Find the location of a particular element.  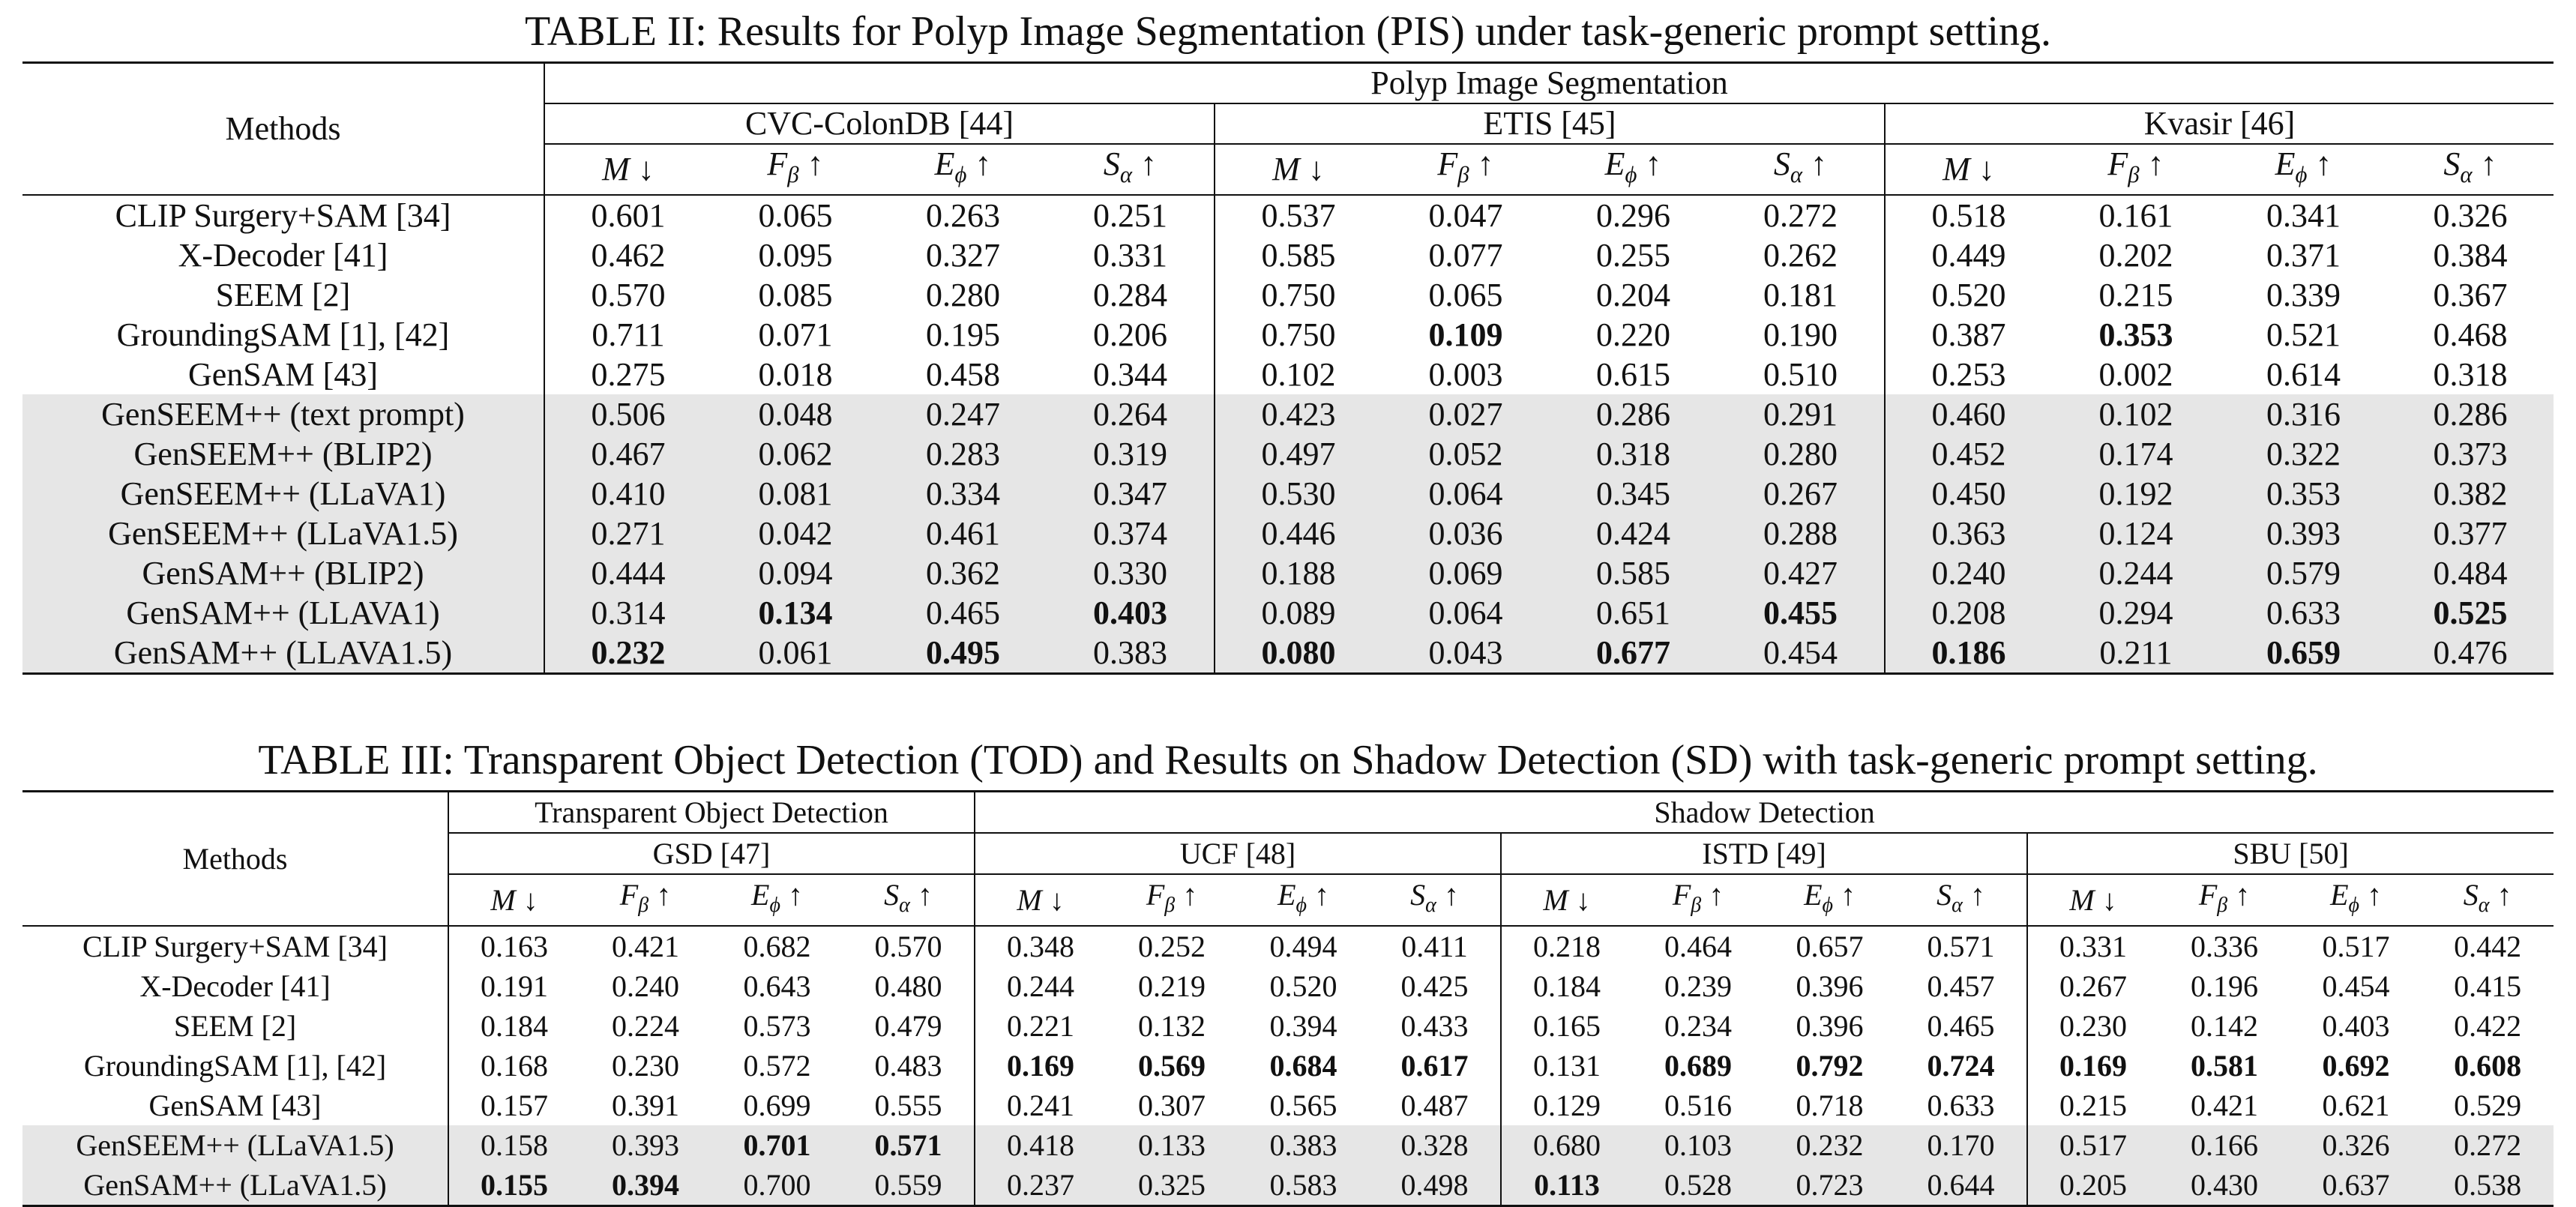

value-cell: 0.224 is located at coordinates (646, 1026).